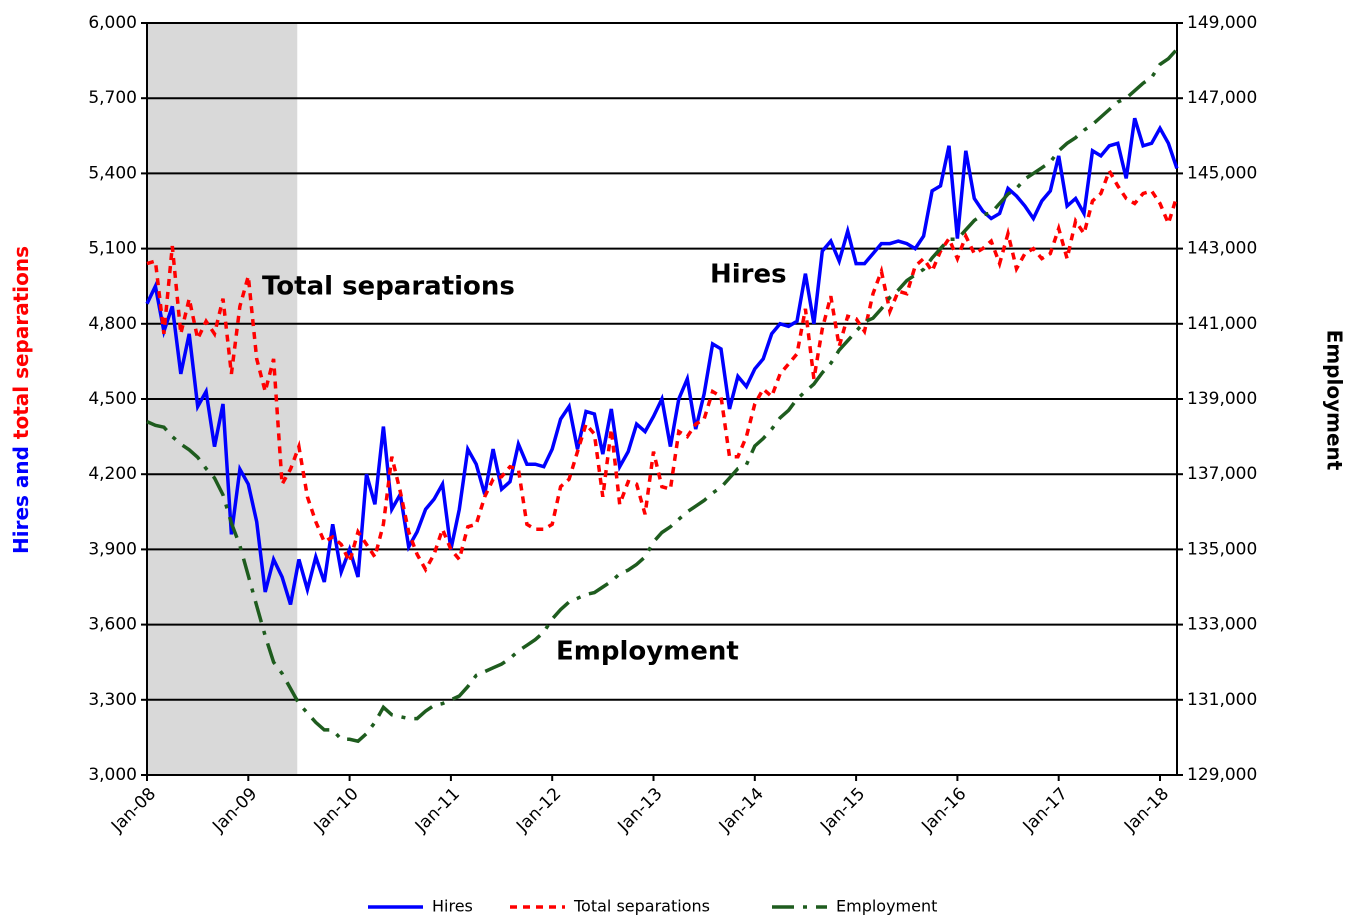 The image size is (1357, 922). What do you see at coordinates (112, 249) in the screenshot?
I see `y-tick-label: 5,100` at bounding box center [112, 249].